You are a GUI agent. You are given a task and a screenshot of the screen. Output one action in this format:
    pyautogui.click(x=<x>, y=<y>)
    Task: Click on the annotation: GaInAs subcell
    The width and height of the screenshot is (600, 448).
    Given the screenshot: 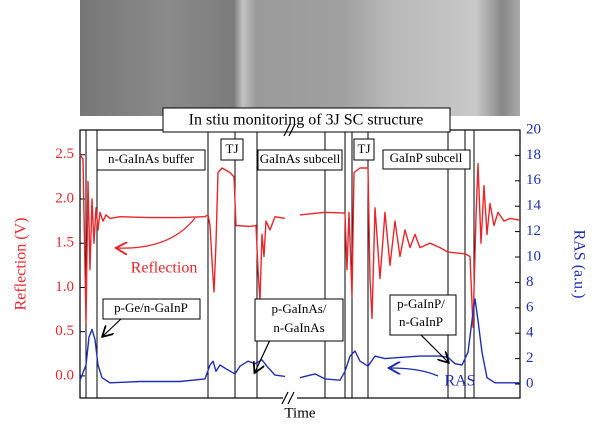 What is the action you would take?
    pyautogui.click(x=300, y=158)
    